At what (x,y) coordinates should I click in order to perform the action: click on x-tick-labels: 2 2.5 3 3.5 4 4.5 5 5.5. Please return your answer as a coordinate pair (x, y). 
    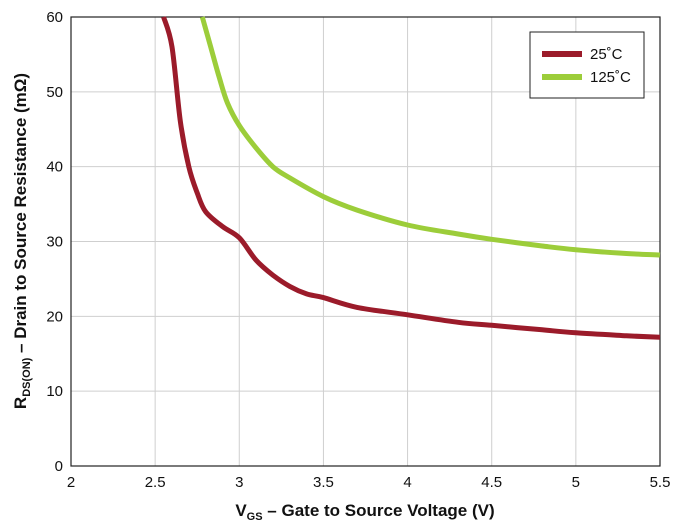
    Looking at the image, I should click on (369, 482).